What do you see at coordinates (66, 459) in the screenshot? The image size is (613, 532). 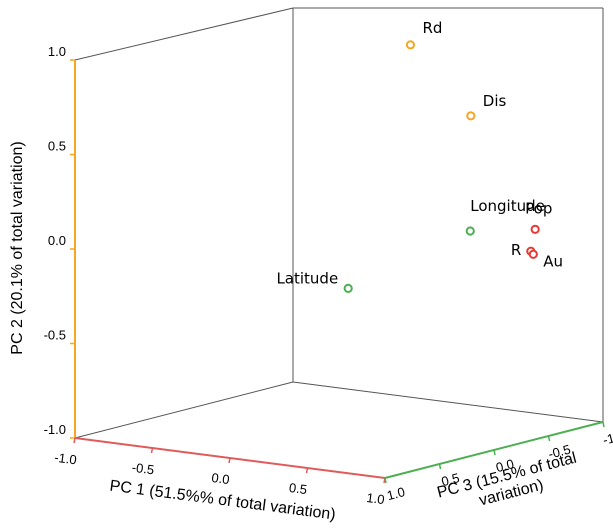 I see `x-tick-label: -1.0` at bounding box center [66, 459].